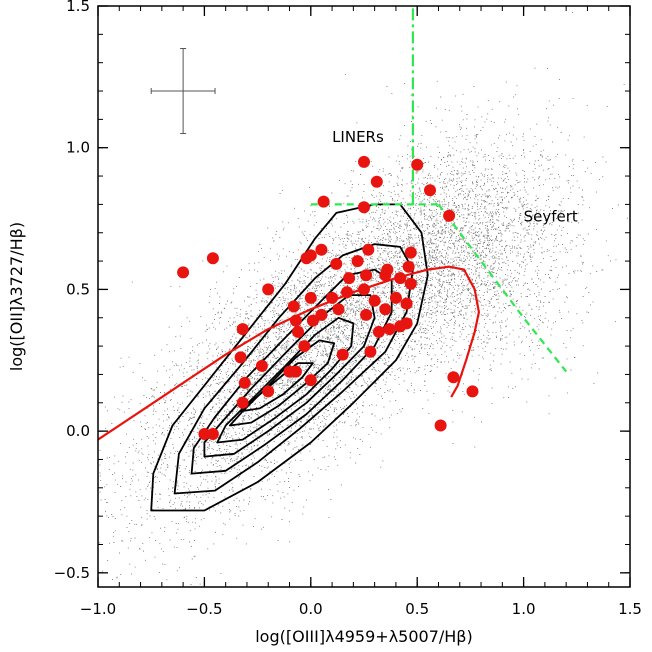 The image size is (652, 652). Describe the element at coordinates (358, 137) in the screenshot. I see `annotation-liners: LINERs` at that location.